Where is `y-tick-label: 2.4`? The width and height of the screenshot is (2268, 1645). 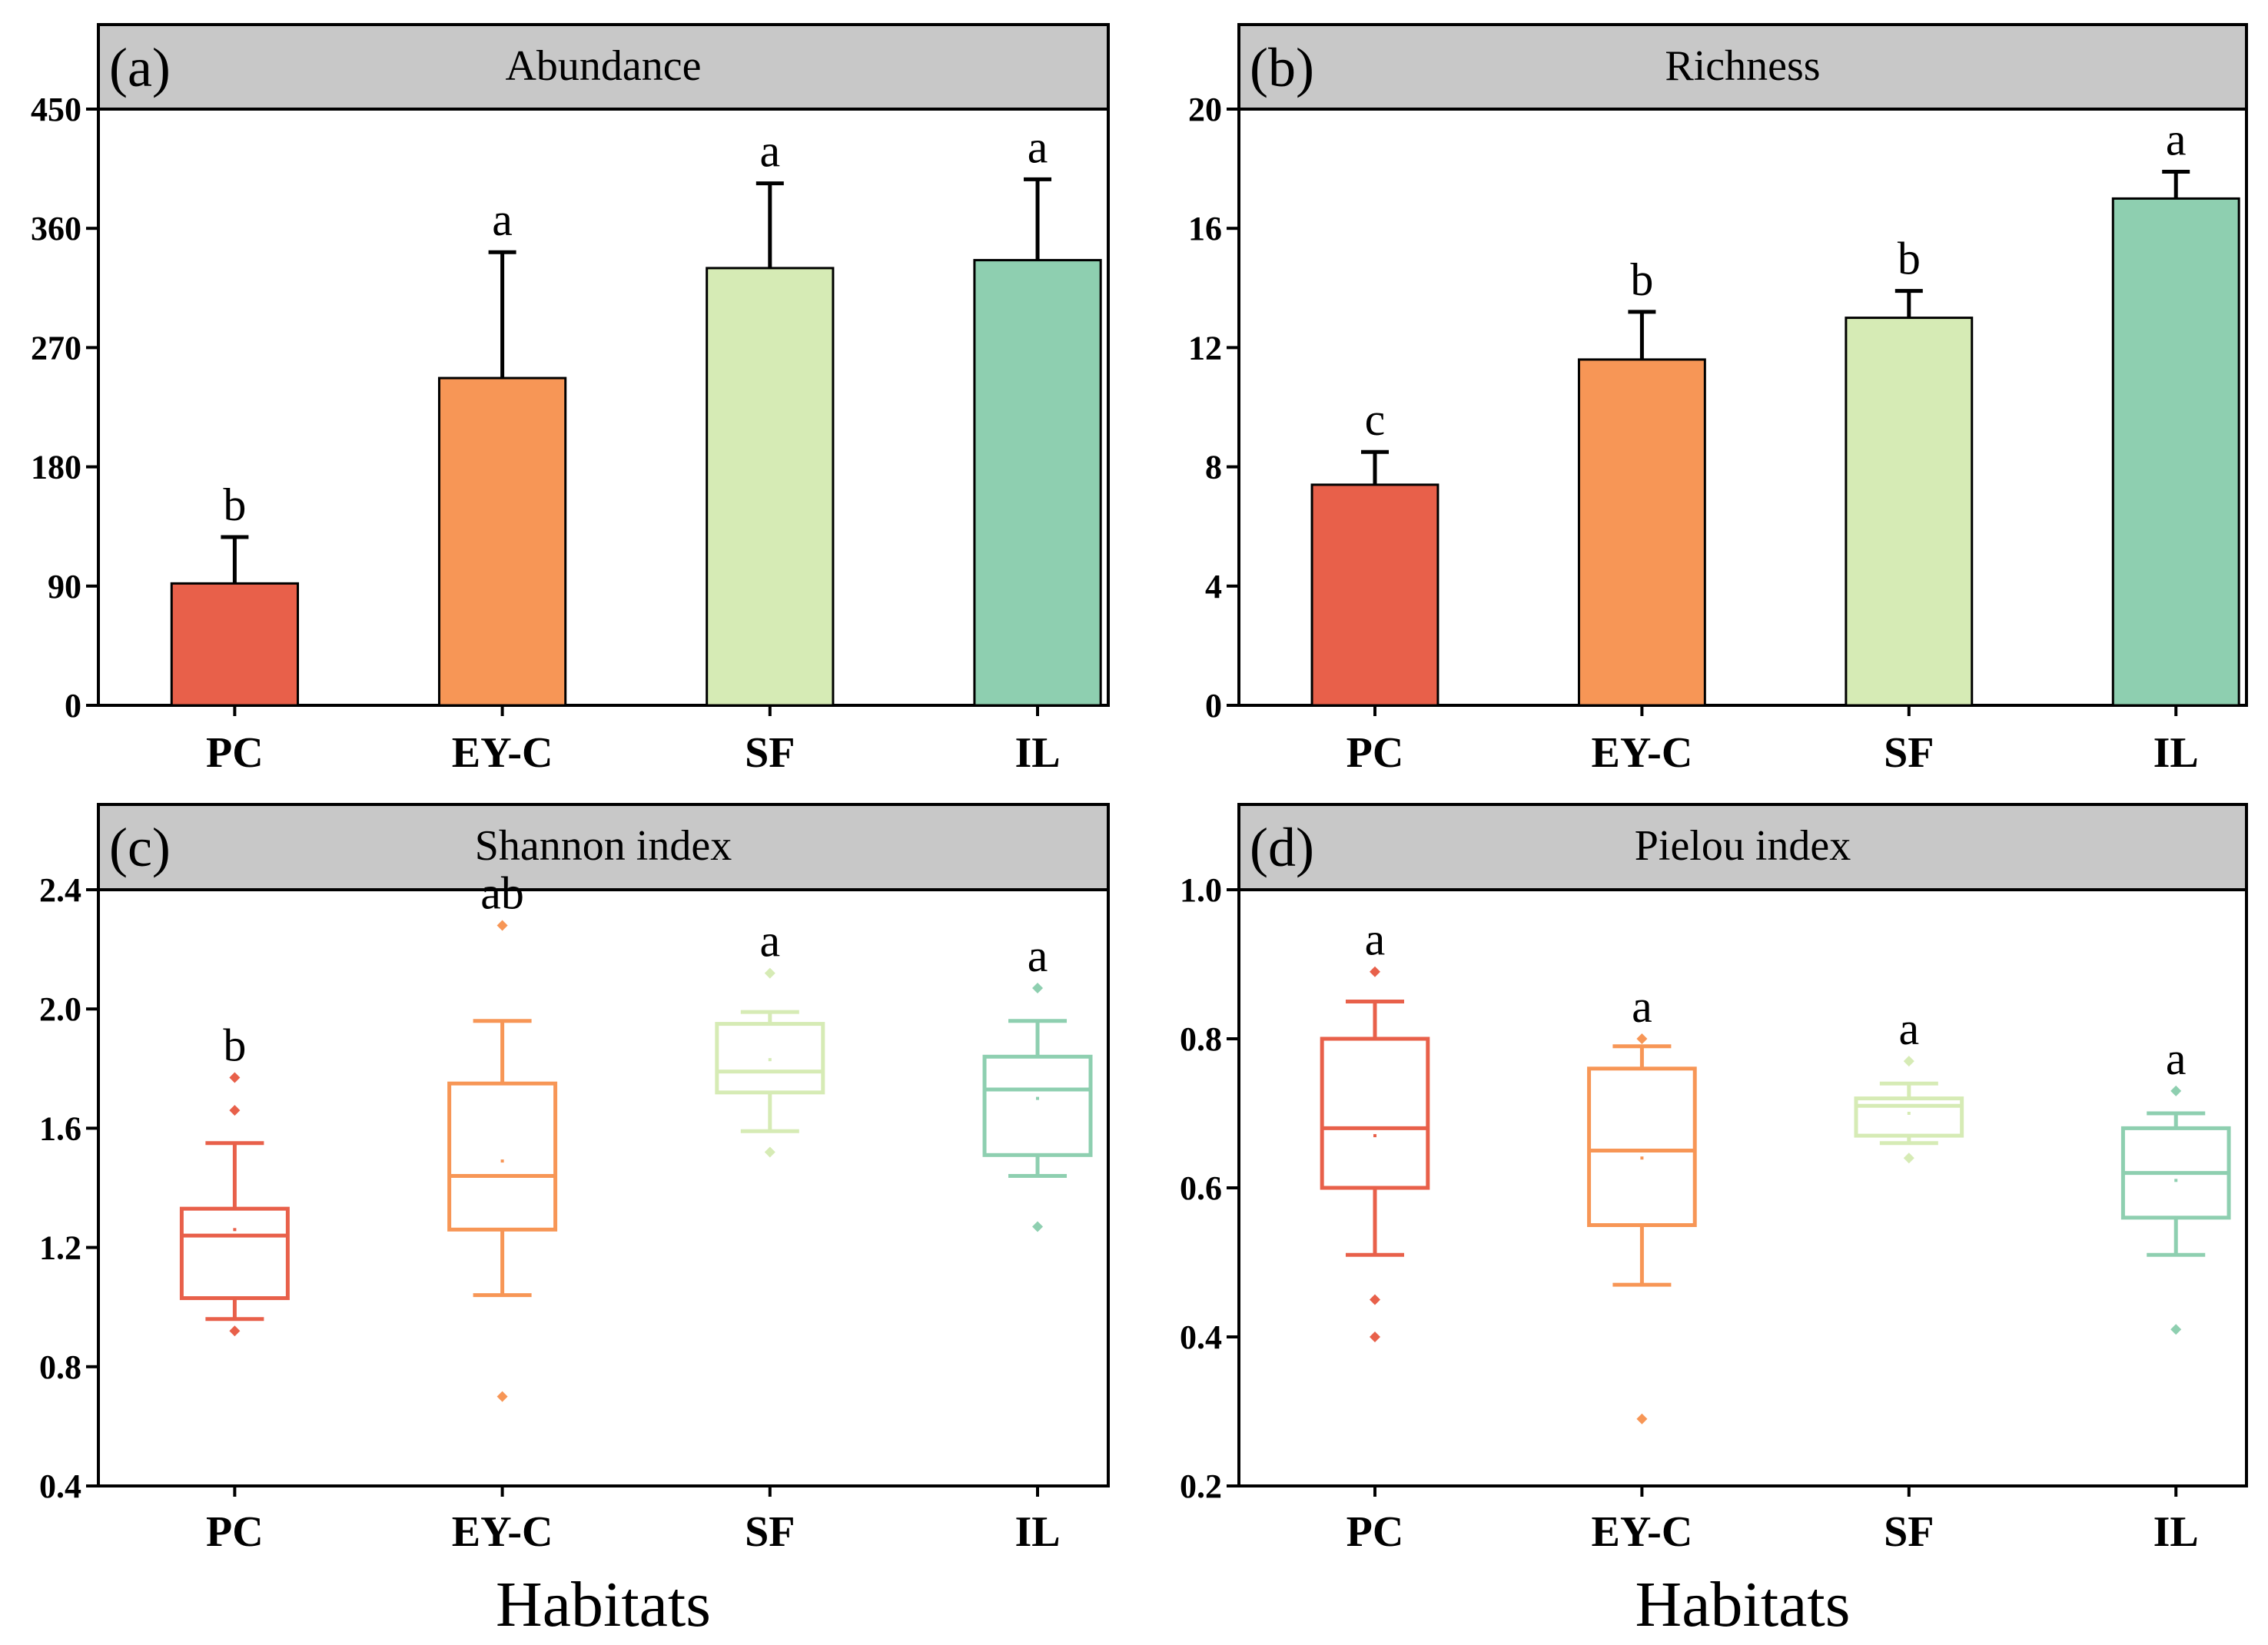 y-tick-label: 2.4 is located at coordinates (60, 890).